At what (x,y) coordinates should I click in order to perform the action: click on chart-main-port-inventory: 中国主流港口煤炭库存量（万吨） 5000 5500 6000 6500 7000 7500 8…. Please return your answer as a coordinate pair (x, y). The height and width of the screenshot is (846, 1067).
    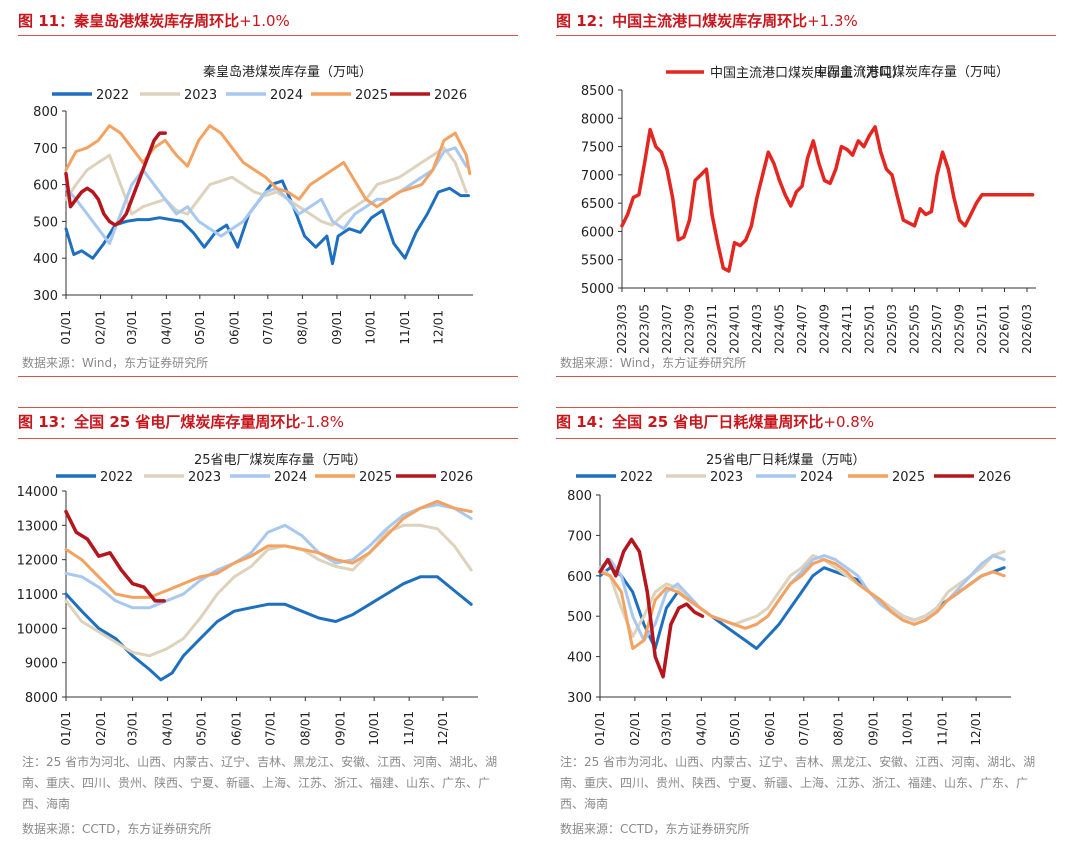
    Looking at the image, I should click on (808, 209).